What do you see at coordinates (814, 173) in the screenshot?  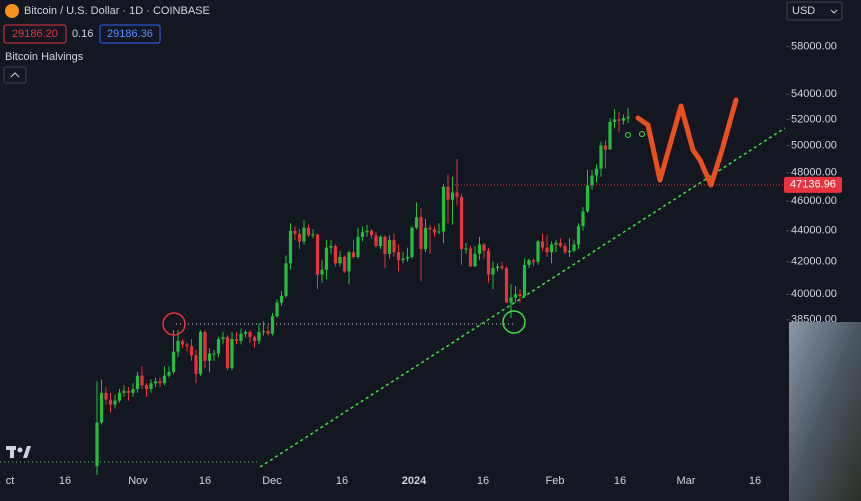 I see `y-tick-label: 48000.00` at bounding box center [814, 173].